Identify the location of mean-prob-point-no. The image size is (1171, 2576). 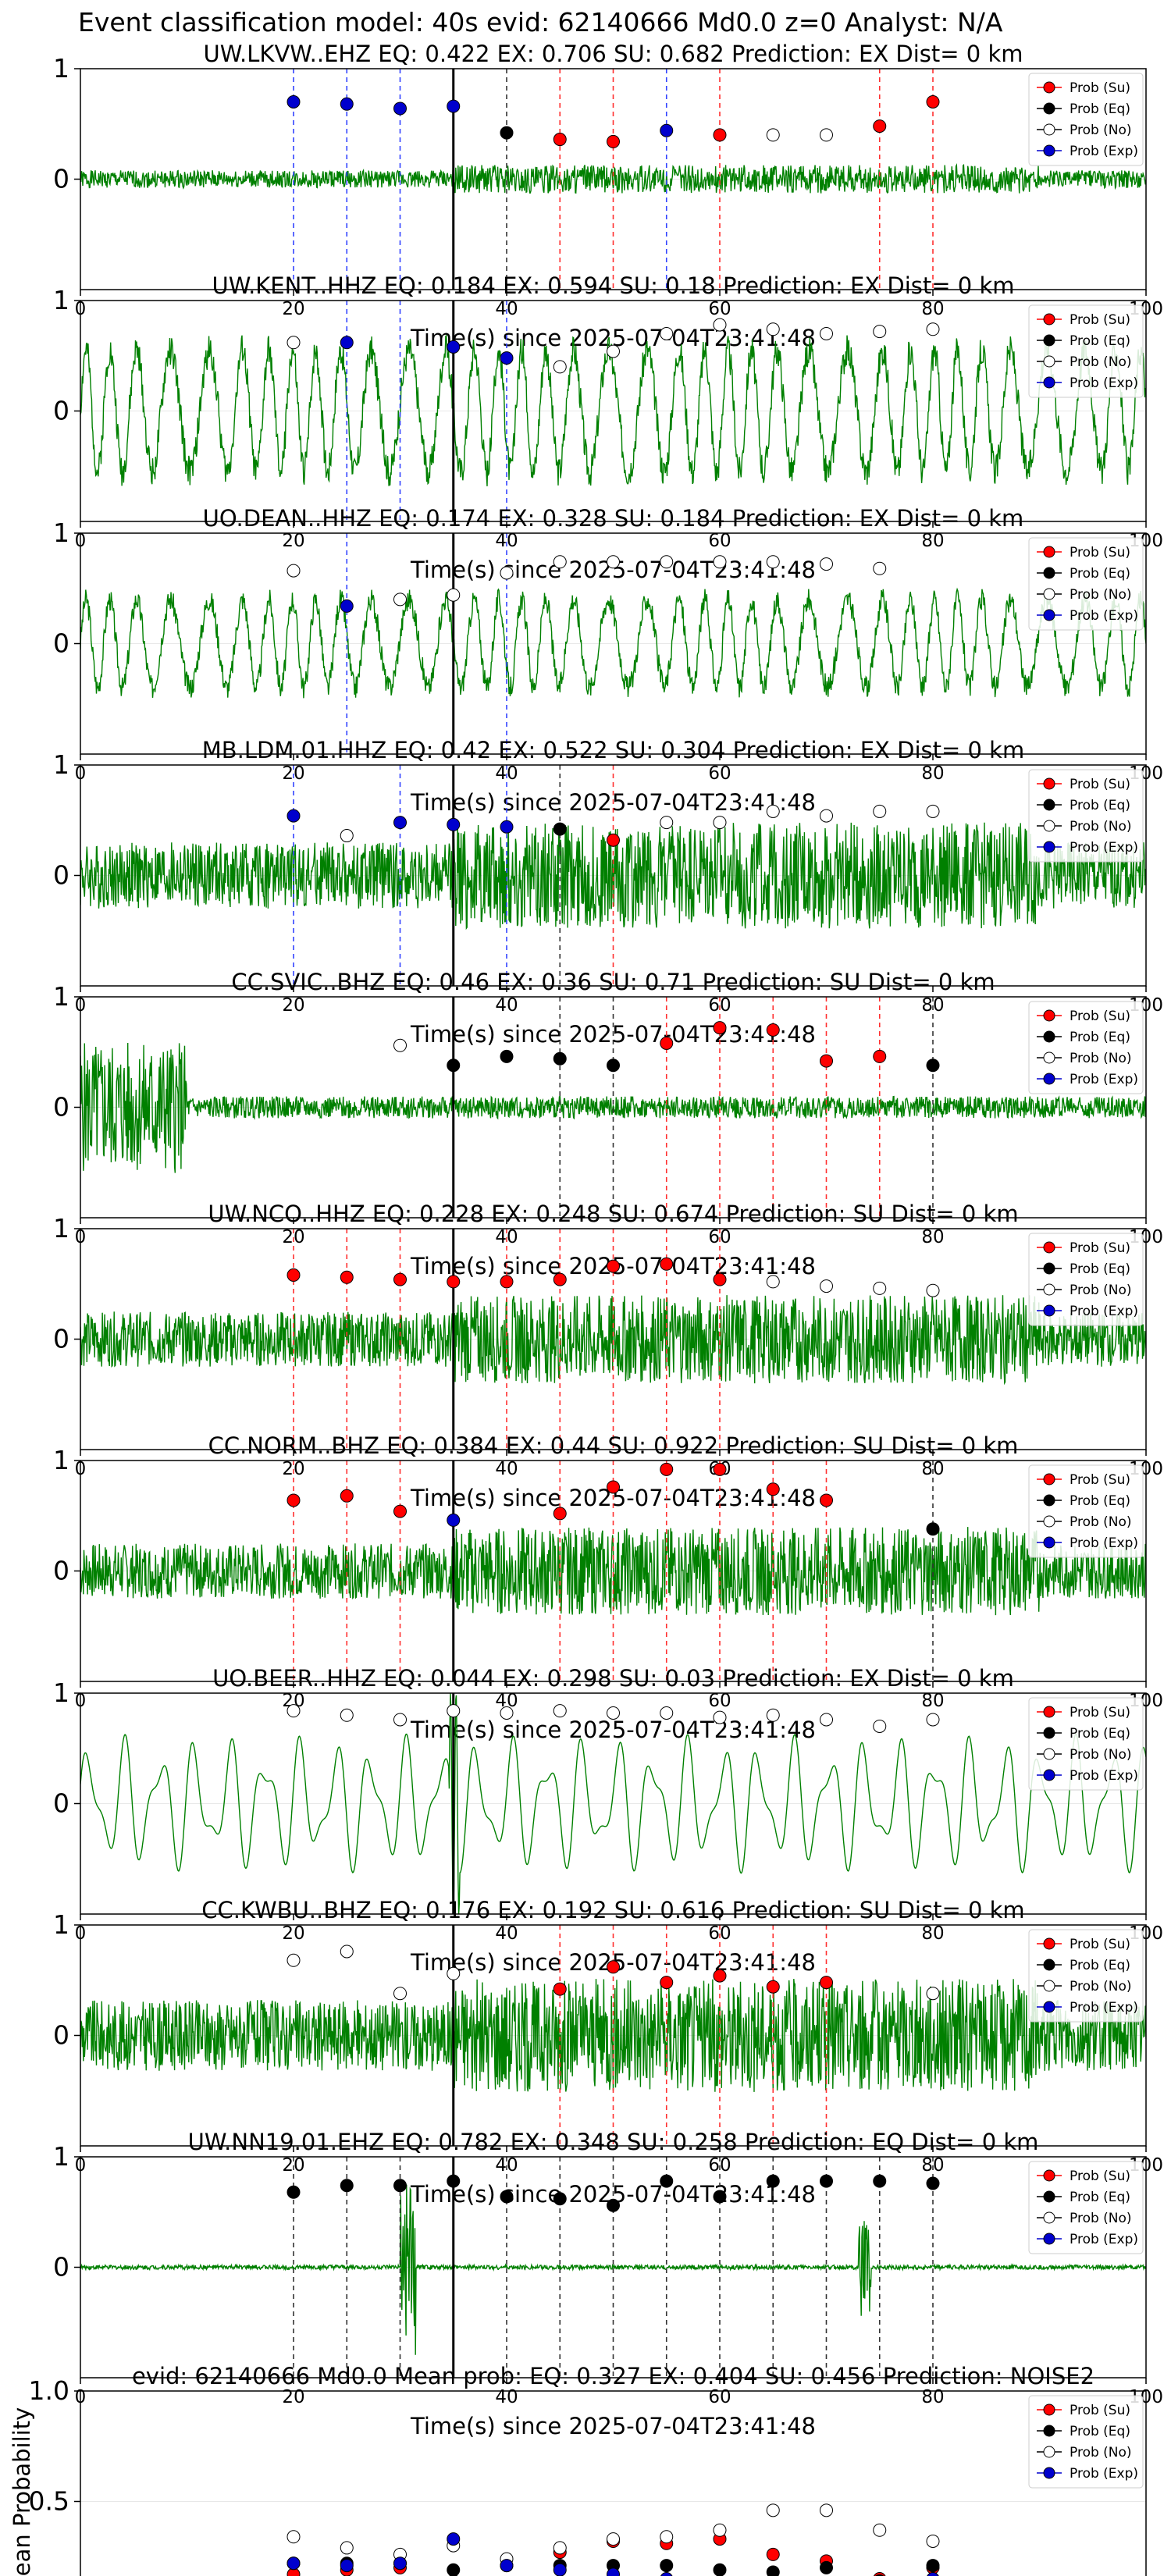
(347, 2548).